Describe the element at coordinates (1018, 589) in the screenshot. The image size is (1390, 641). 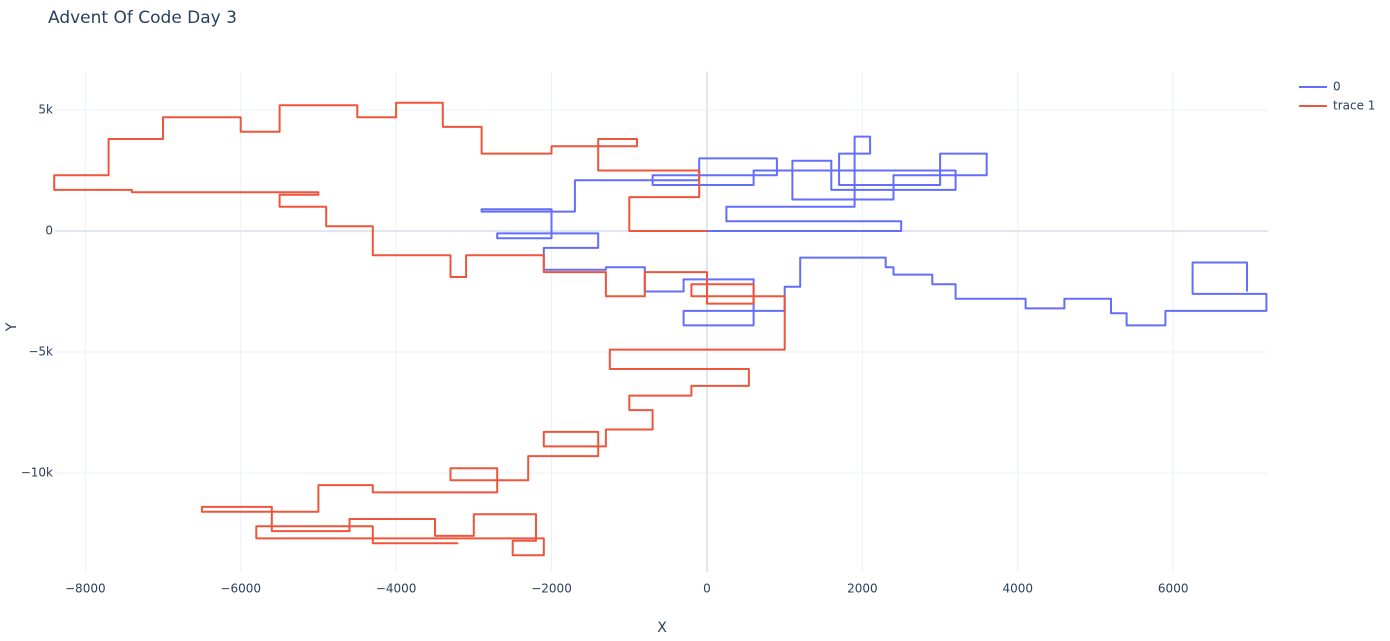
I see `x-tick-label: 4000` at that location.